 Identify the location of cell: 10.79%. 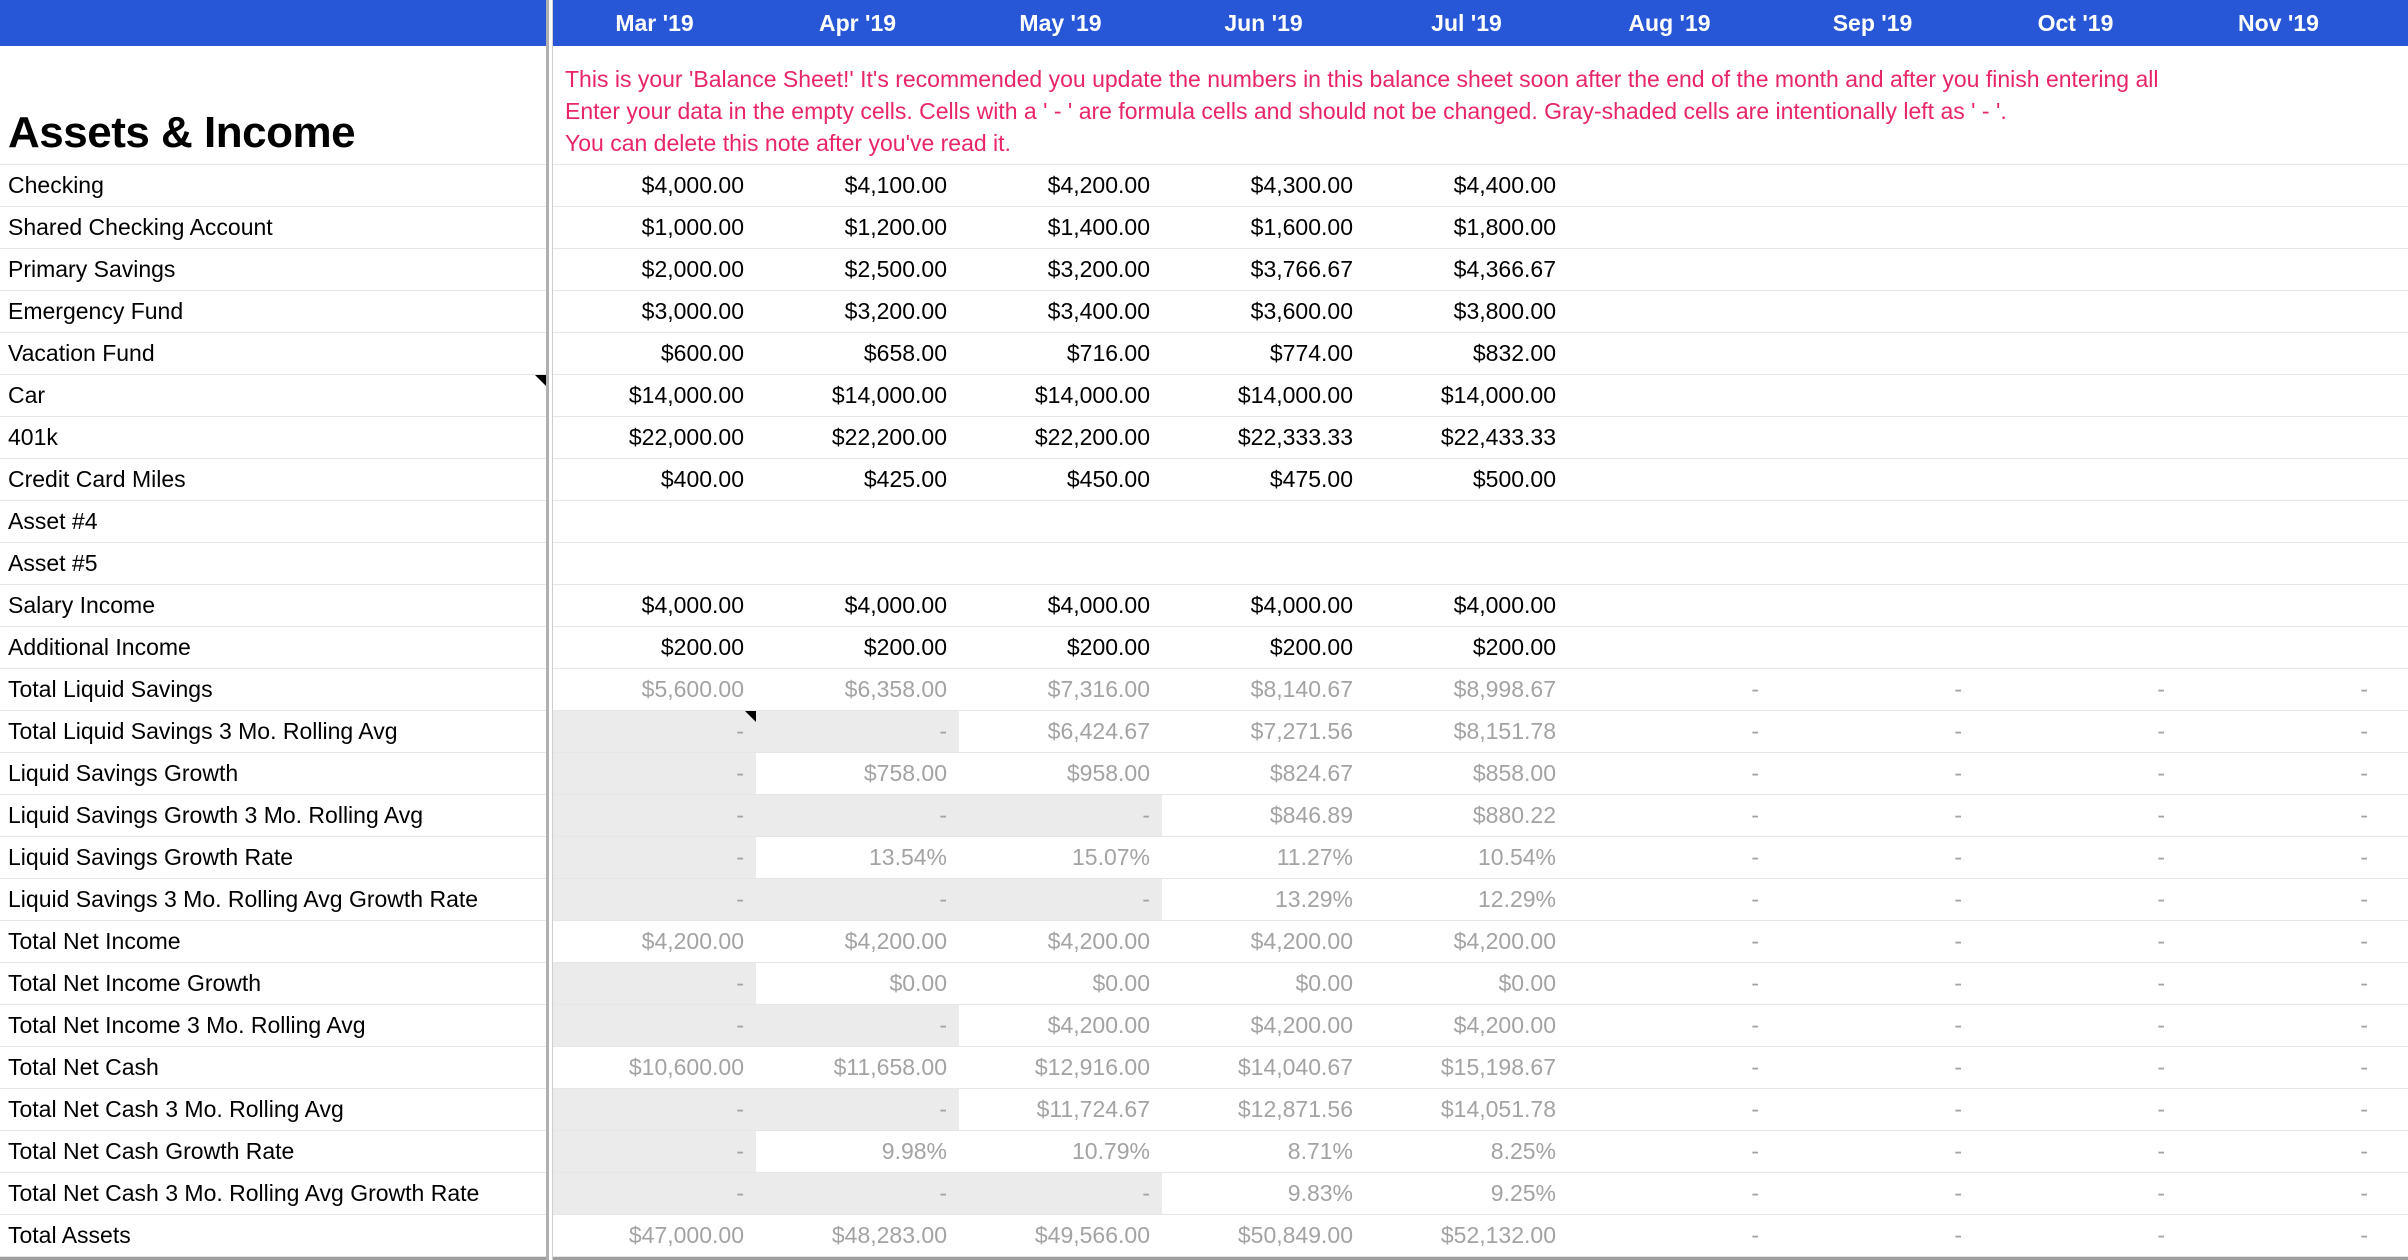
(1110, 1151).